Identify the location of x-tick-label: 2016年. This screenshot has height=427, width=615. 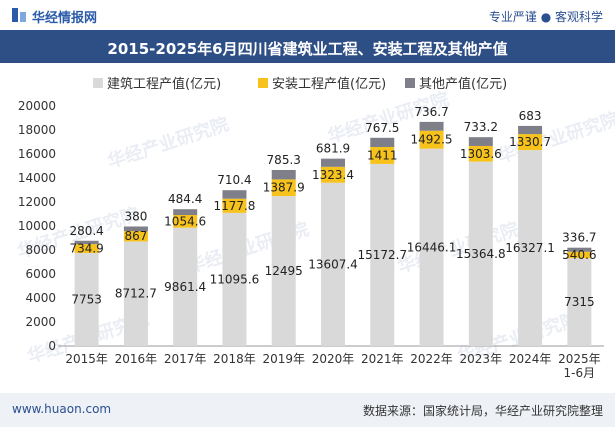
(136, 359).